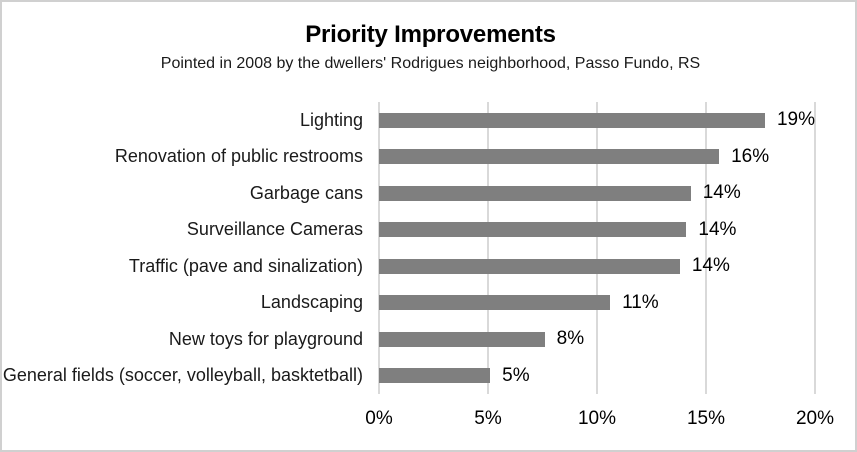 The height and width of the screenshot is (452, 857). What do you see at coordinates (274, 229) in the screenshot?
I see `category-label: Surveillance Cameras` at bounding box center [274, 229].